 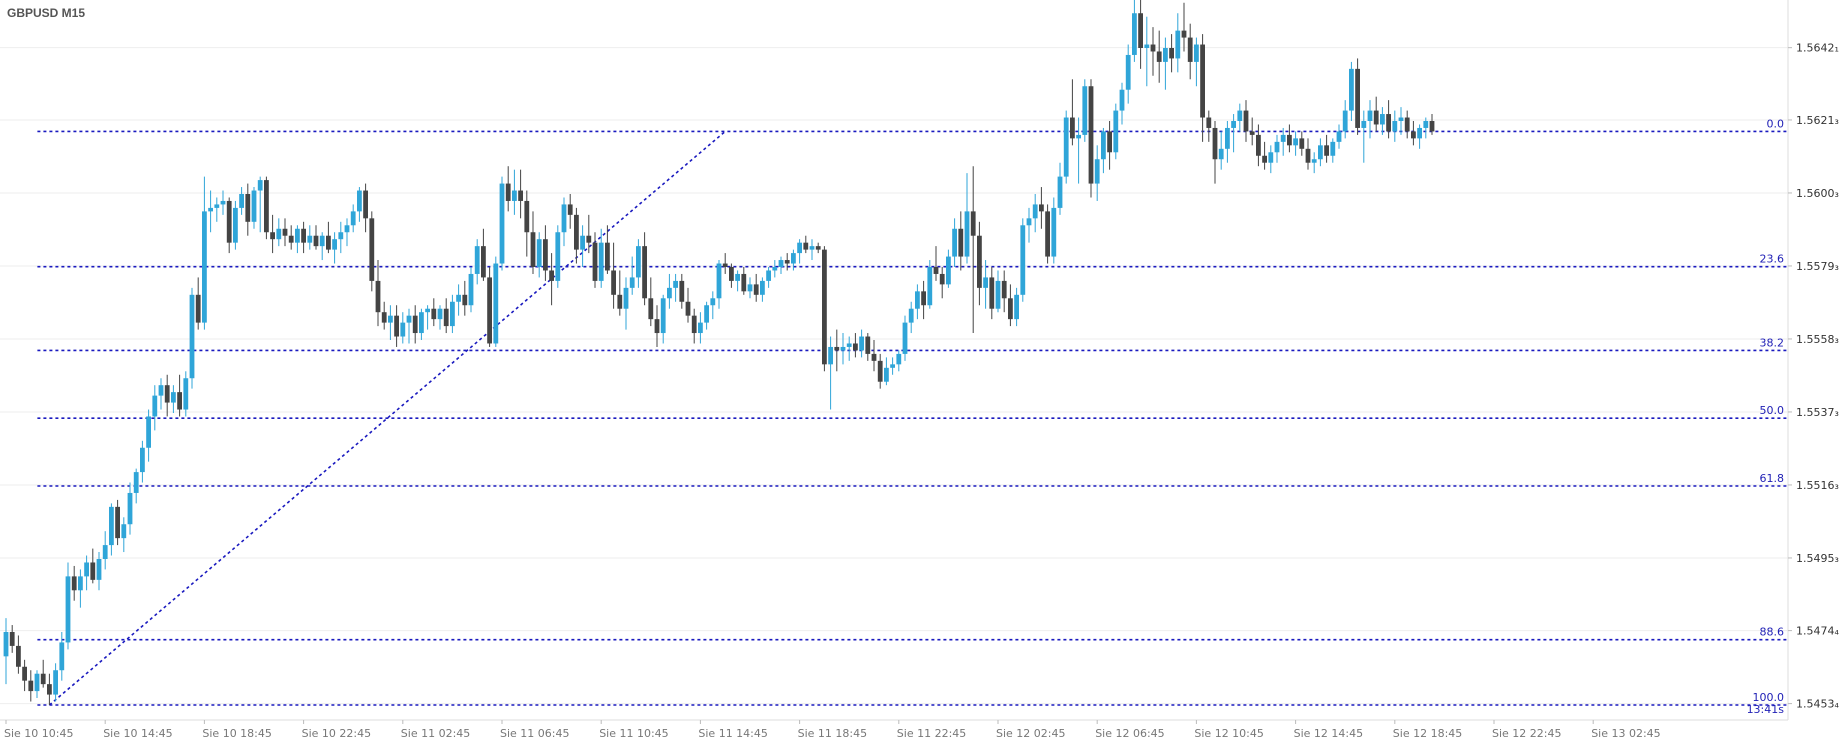 I want to click on time-tick-label: Sie 11 22:45, so click(x=932, y=733).